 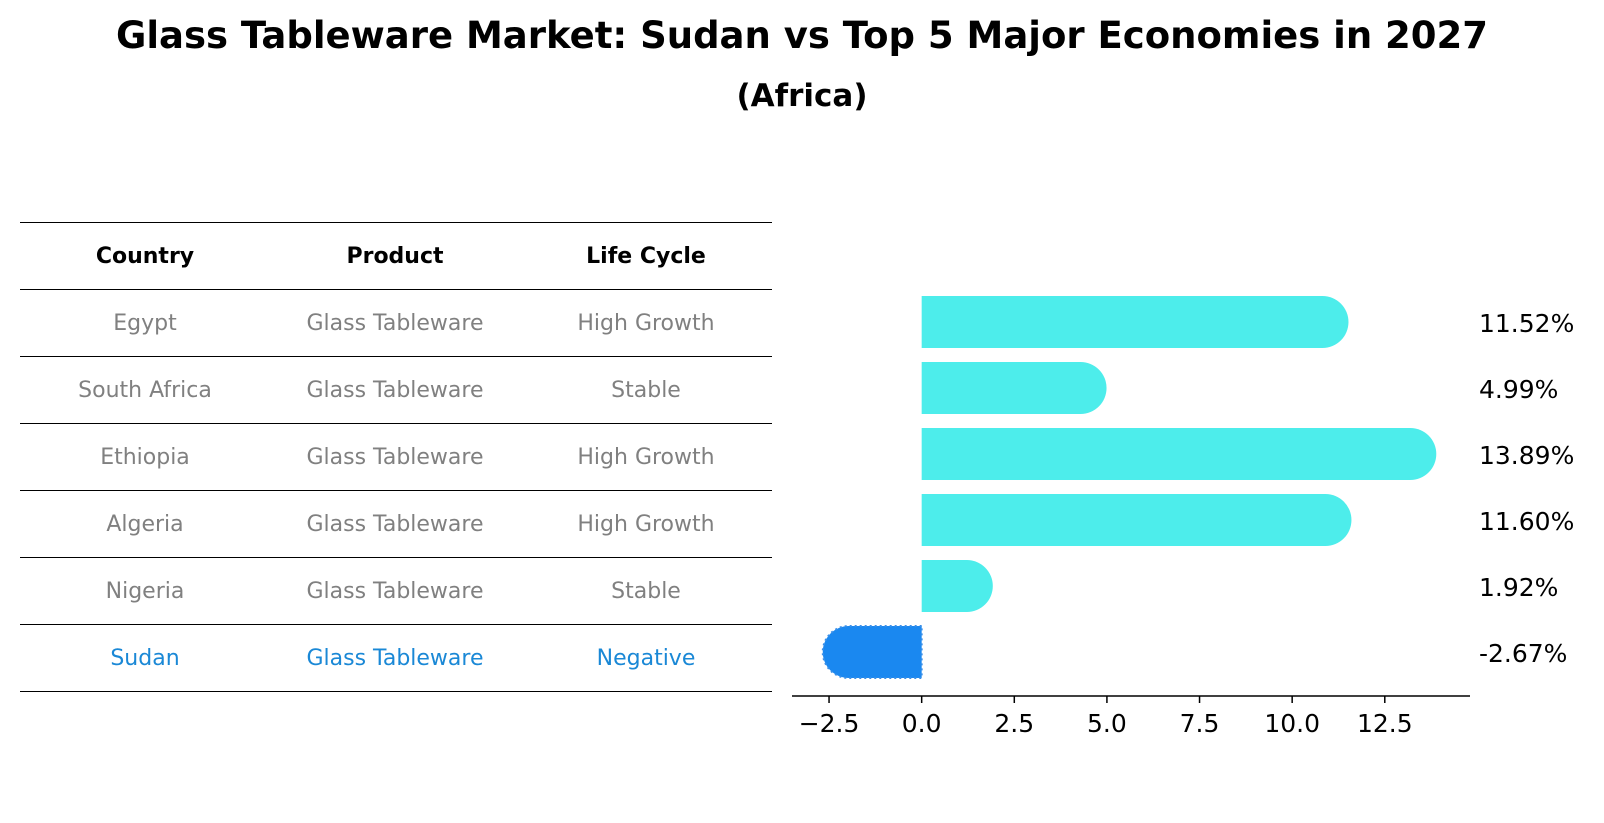 I want to click on bar-south-africa, so click(x=1014, y=388).